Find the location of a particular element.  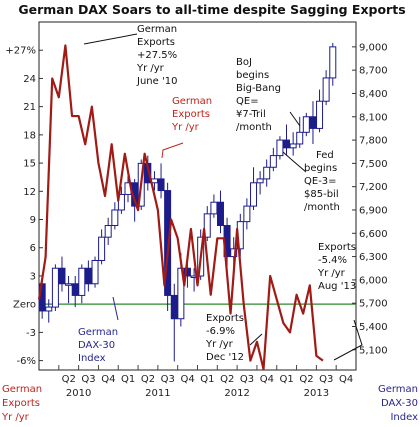

annotation-line: +27.5% is located at coordinates (157, 55).